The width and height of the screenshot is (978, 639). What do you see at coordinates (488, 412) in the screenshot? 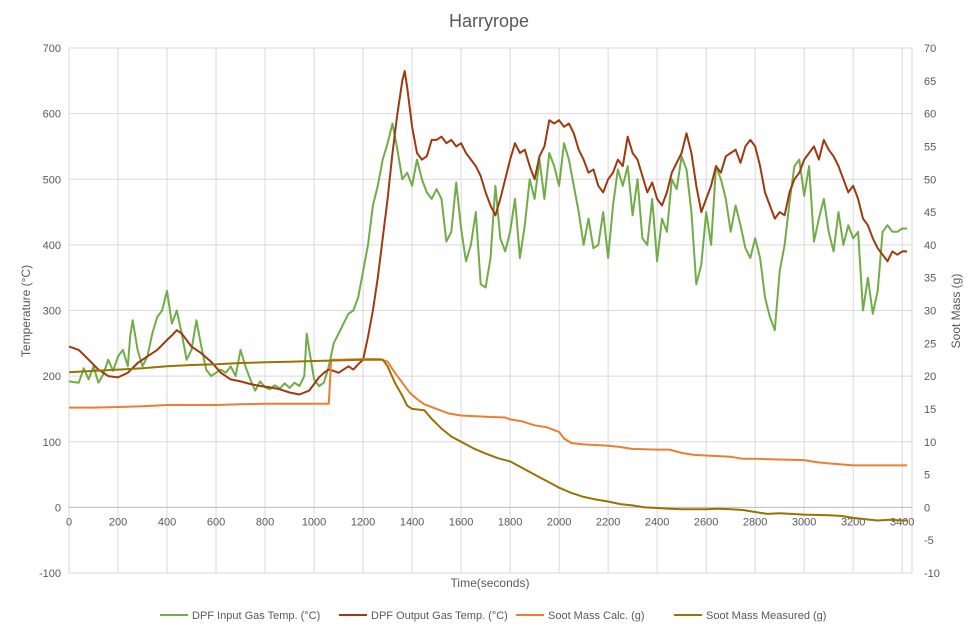
I see `series-line-soot-mass-calc-g` at bounding box center [488, 412].